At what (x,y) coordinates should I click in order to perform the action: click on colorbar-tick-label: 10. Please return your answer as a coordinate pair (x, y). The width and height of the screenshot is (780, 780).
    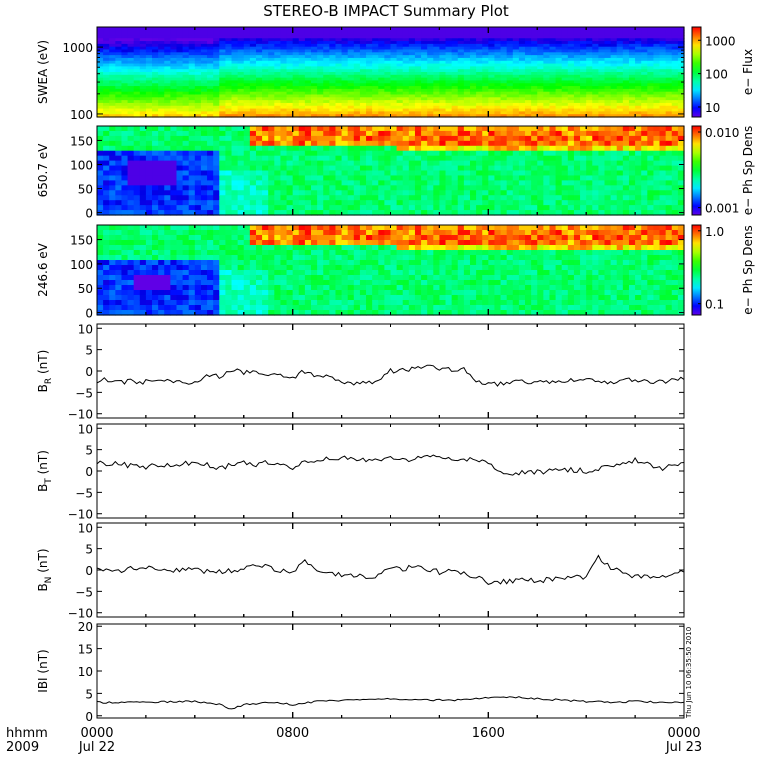
    Looking at the image, I should click on (712, 108).